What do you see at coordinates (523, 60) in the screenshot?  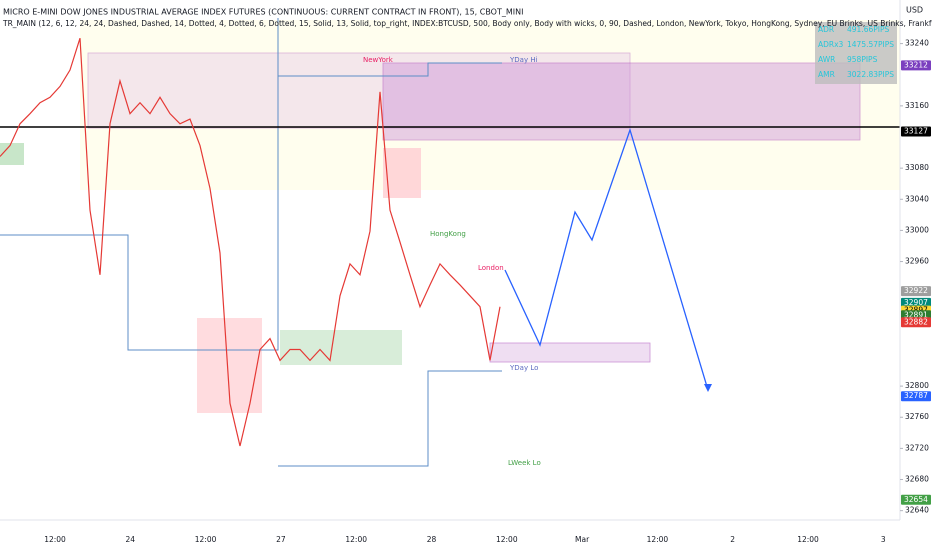 I see `level-label: YDay Hi` at bounding box center [523, 60].